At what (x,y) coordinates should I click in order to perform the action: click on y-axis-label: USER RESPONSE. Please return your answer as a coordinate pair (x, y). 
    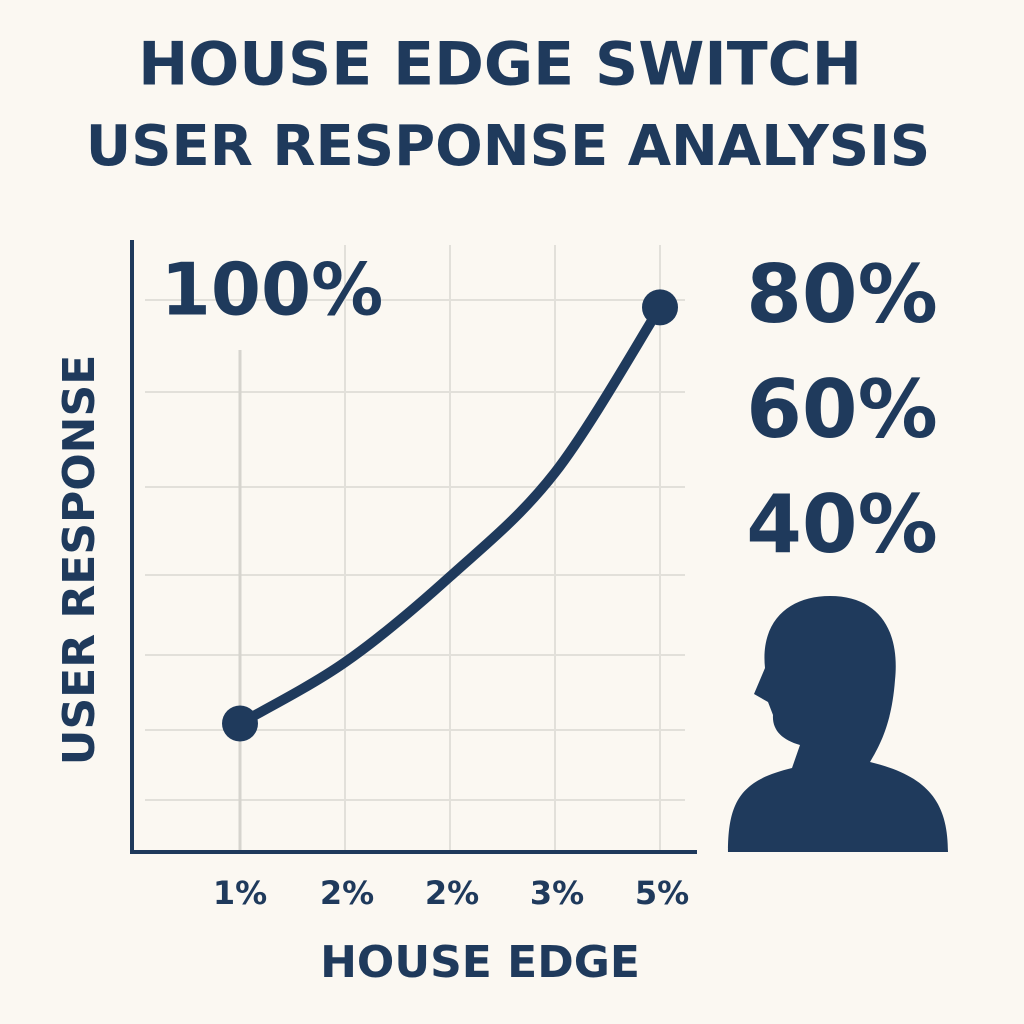
    Looking at the image, I should click on (79, 560).